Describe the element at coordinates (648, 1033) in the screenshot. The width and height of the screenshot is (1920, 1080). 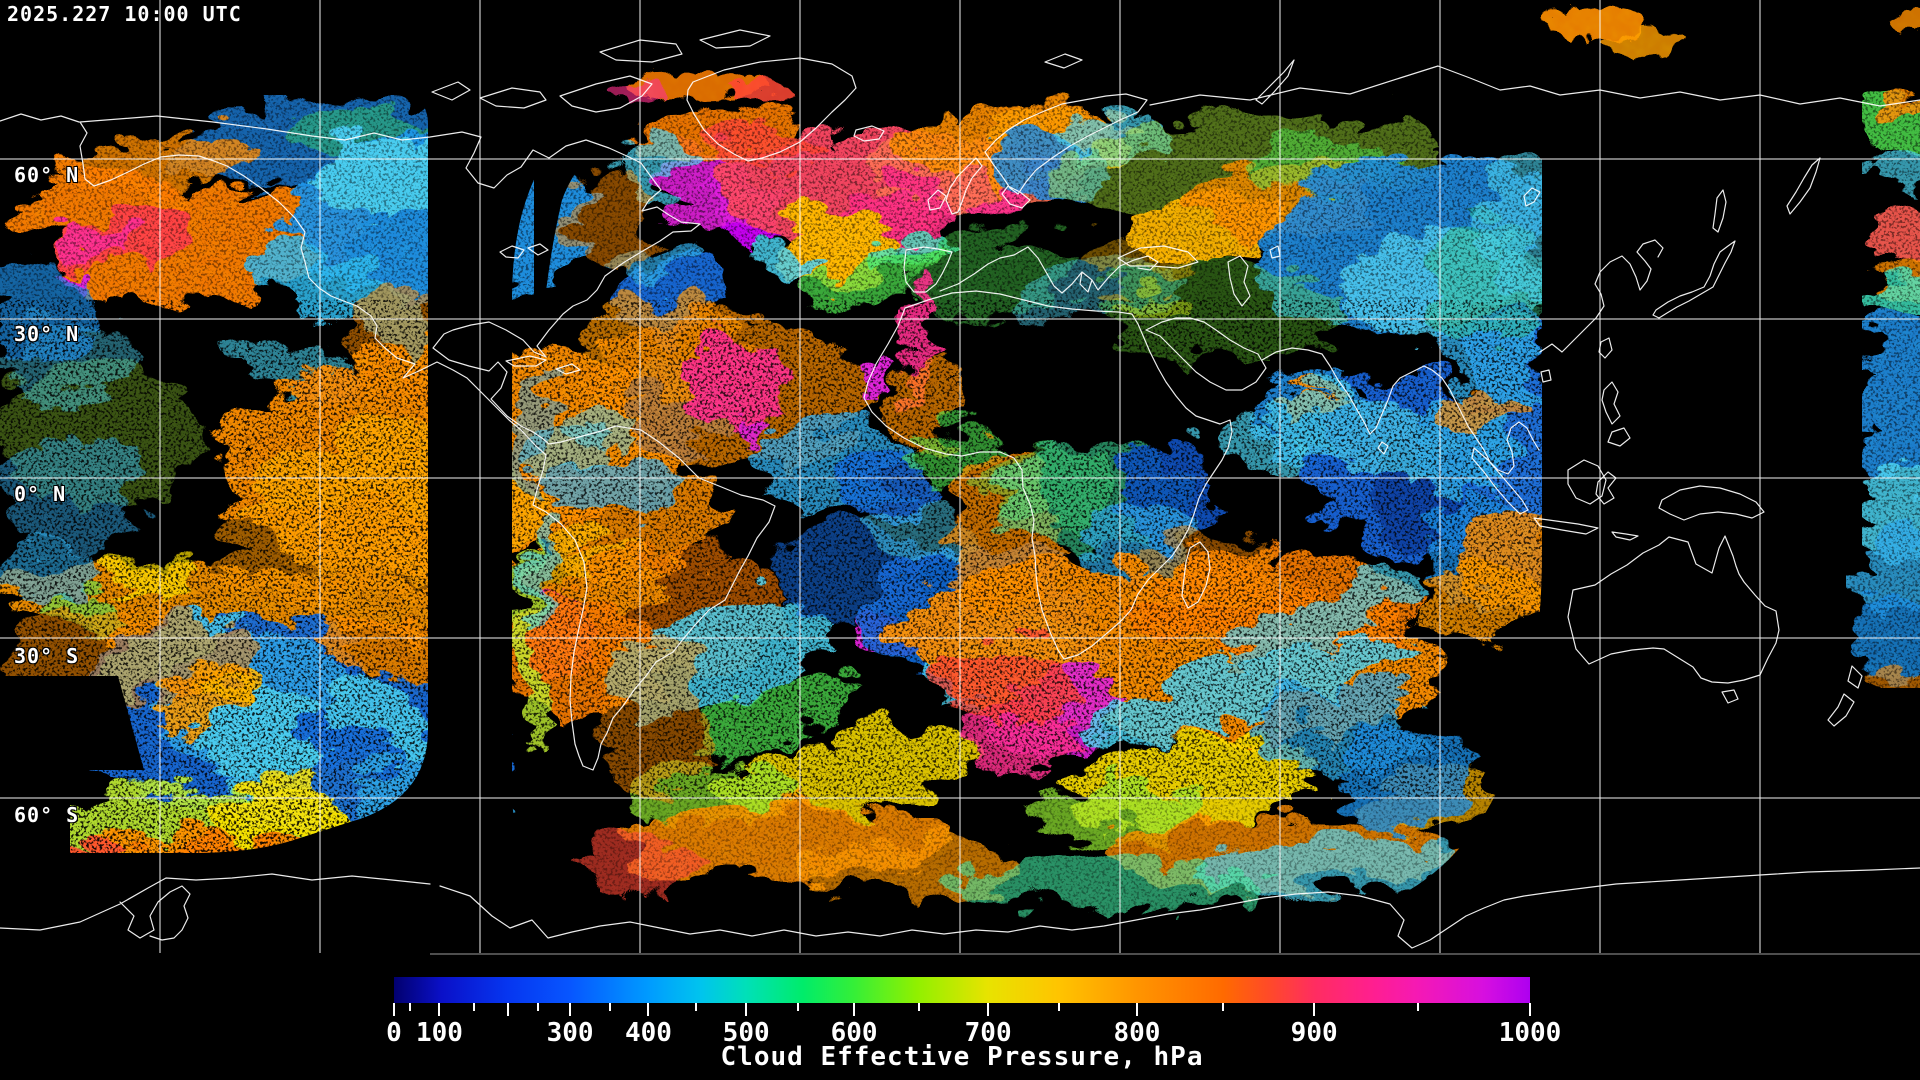
I see `colorbar-tick-label: 400` at that location.